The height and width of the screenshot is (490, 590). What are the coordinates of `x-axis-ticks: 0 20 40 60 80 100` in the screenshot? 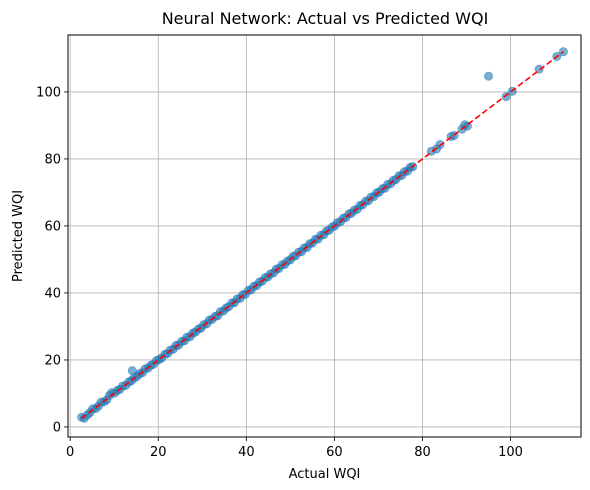 It's located at (294, 448).